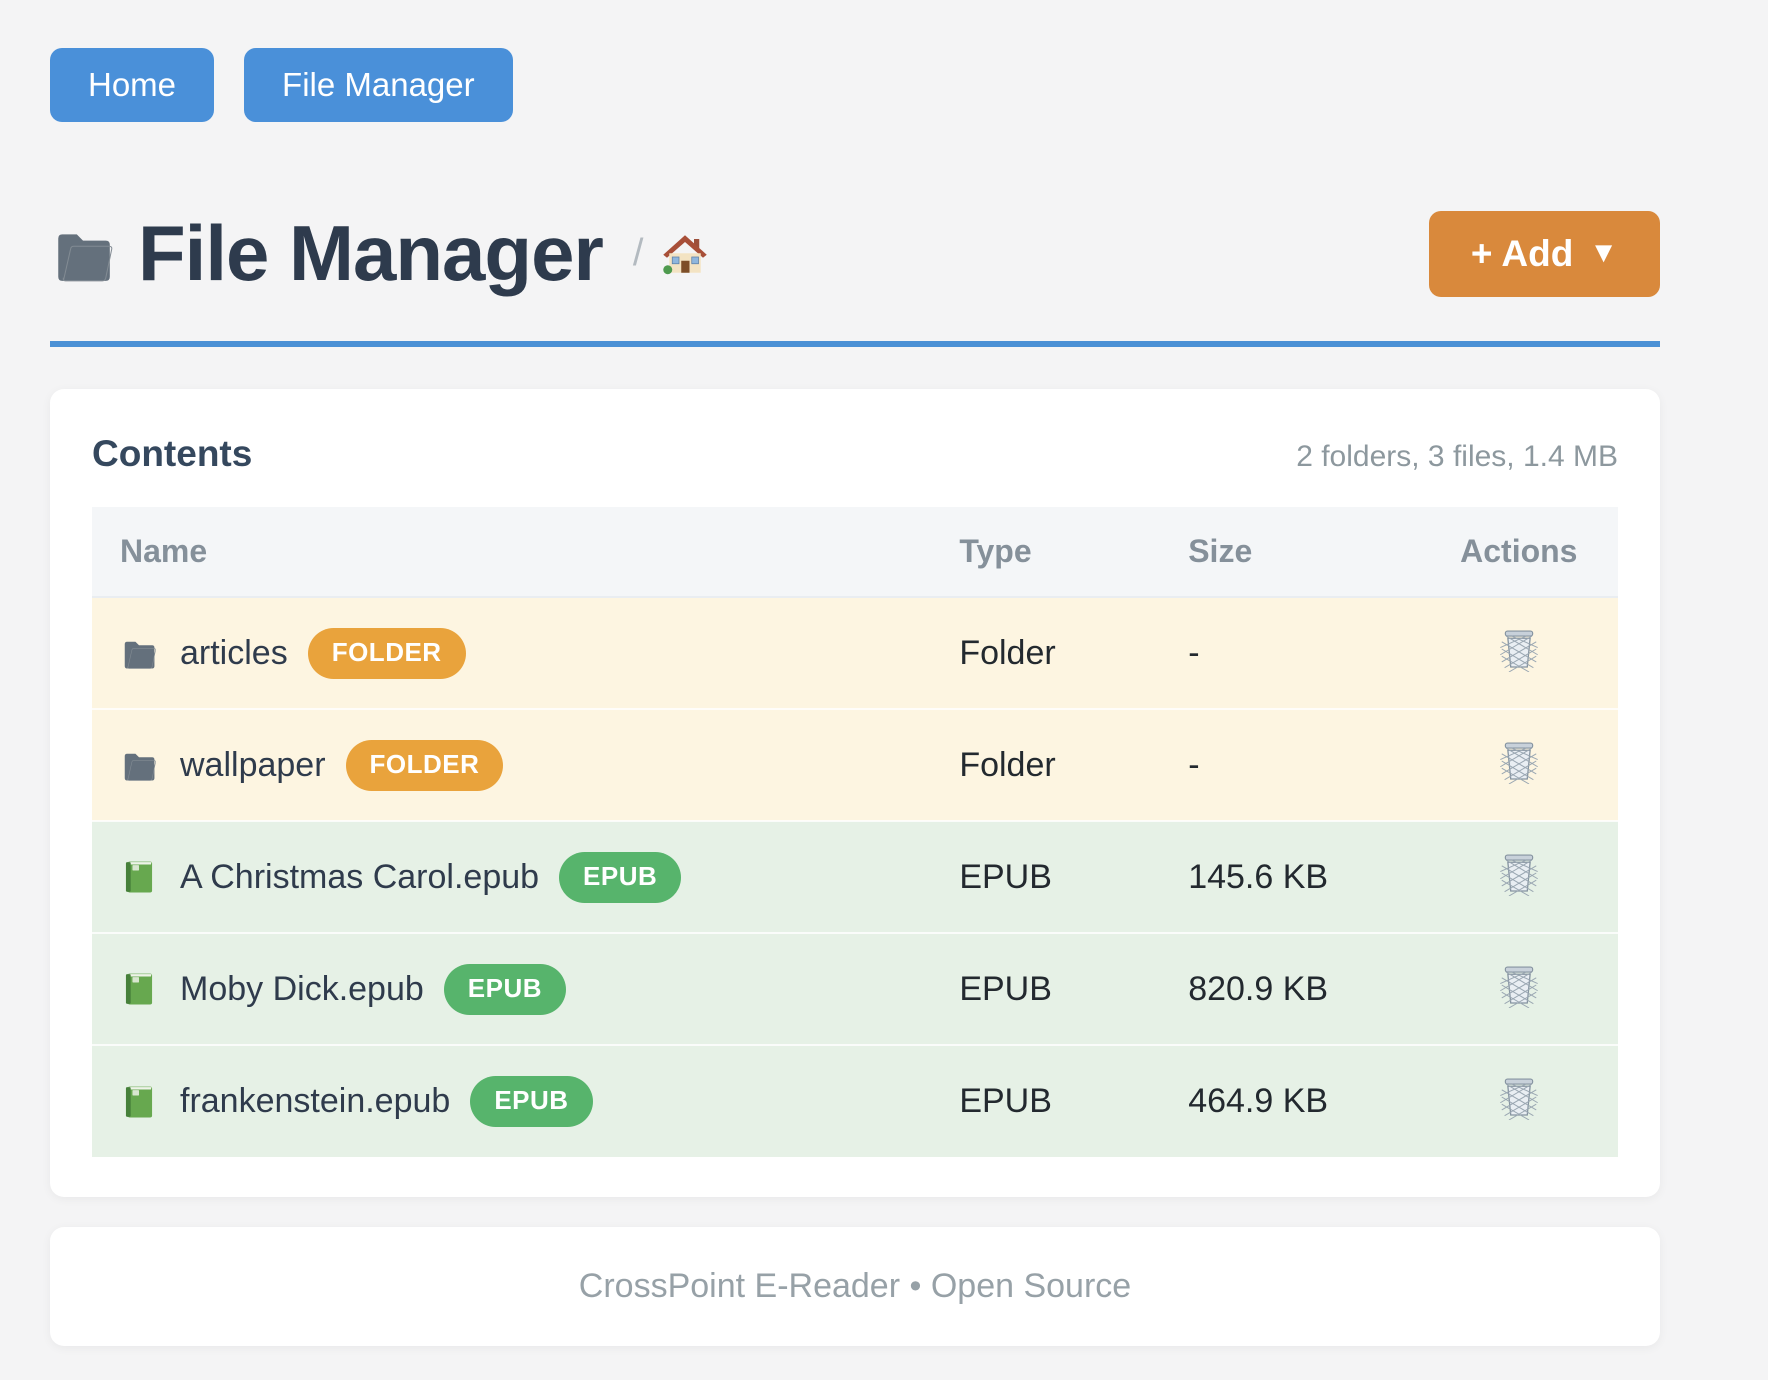 The image size is (1768, 1380). Describe the element at coordinates (172, 453) in the screenshot. I see `contents-heading: Contents` at that location.